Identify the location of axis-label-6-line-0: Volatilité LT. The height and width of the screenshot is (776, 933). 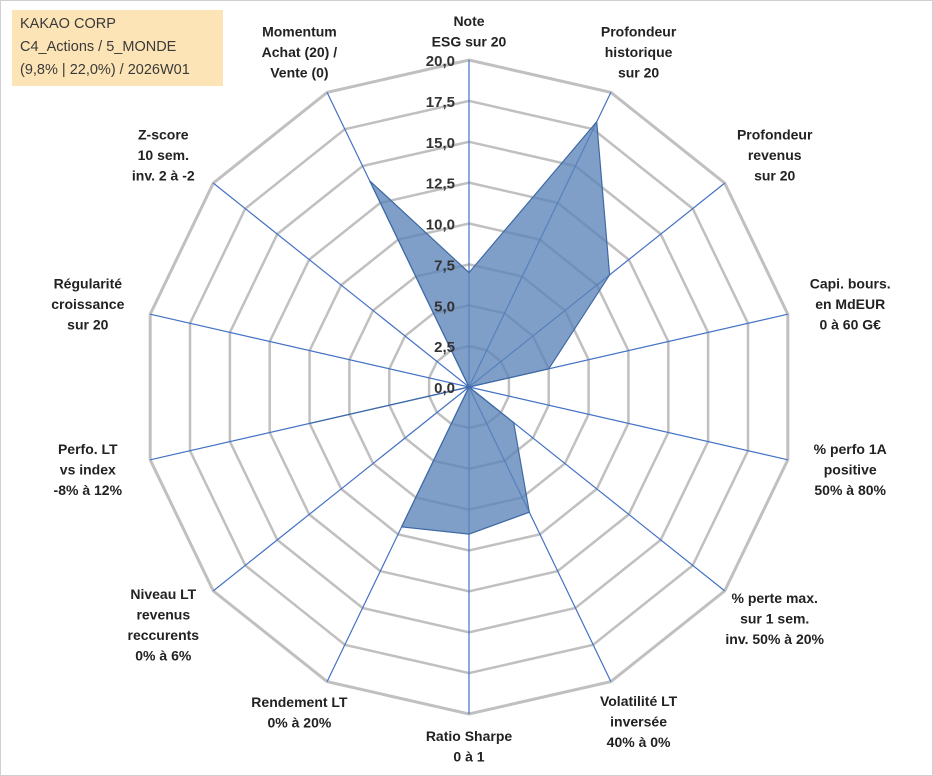
(639, 701).